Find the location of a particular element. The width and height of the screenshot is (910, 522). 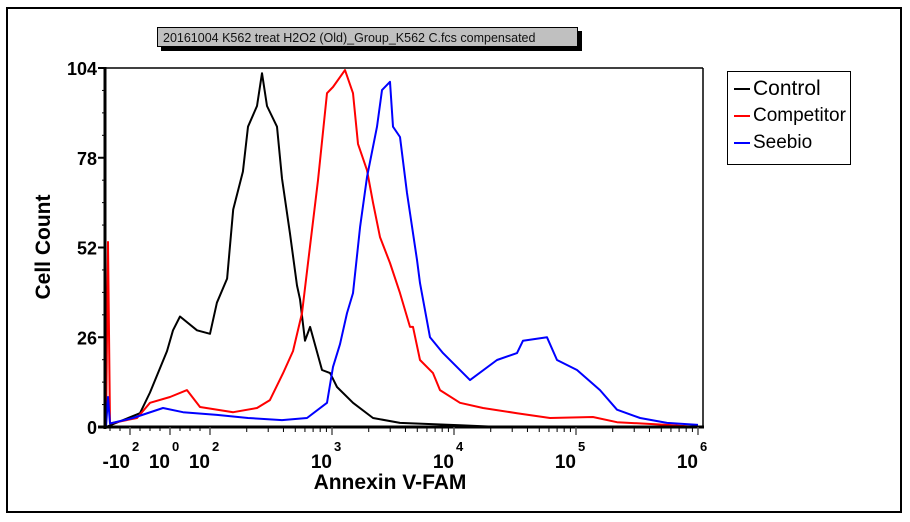

x-tick-exponent: 4 is located at coordinates (460, 446).